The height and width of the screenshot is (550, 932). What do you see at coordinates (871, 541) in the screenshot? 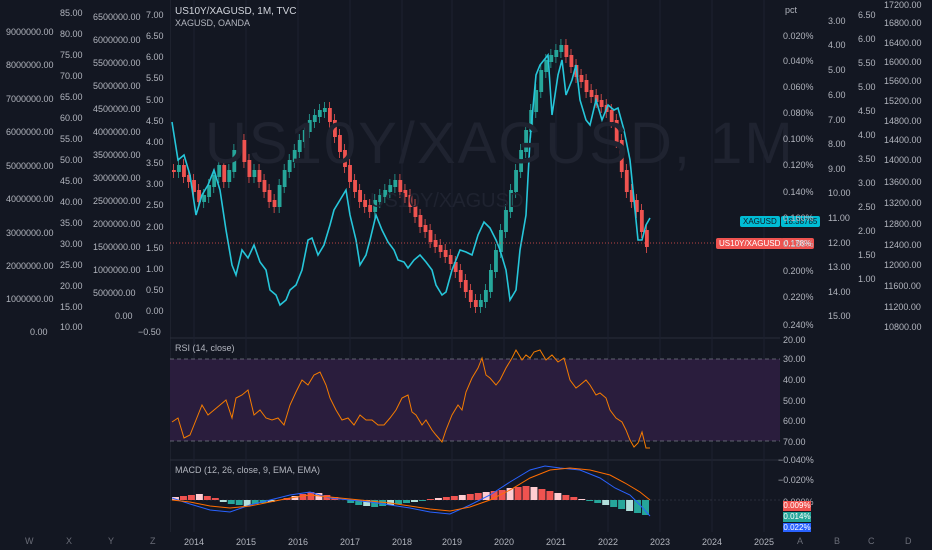
I see `hotkey-c: C` at bounding box center [871, 541].